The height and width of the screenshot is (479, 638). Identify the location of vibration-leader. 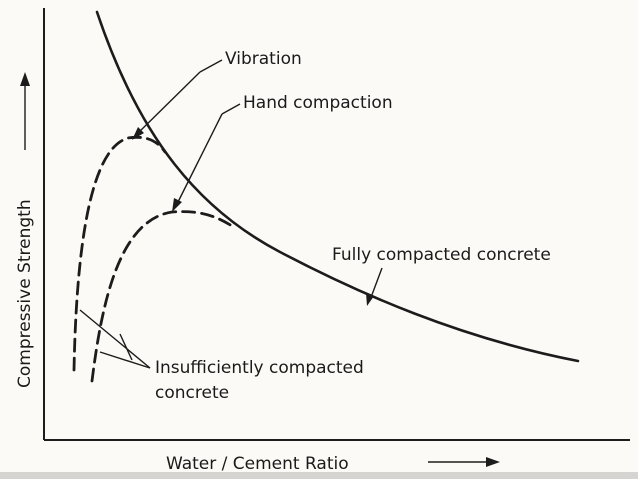
(211, 66).